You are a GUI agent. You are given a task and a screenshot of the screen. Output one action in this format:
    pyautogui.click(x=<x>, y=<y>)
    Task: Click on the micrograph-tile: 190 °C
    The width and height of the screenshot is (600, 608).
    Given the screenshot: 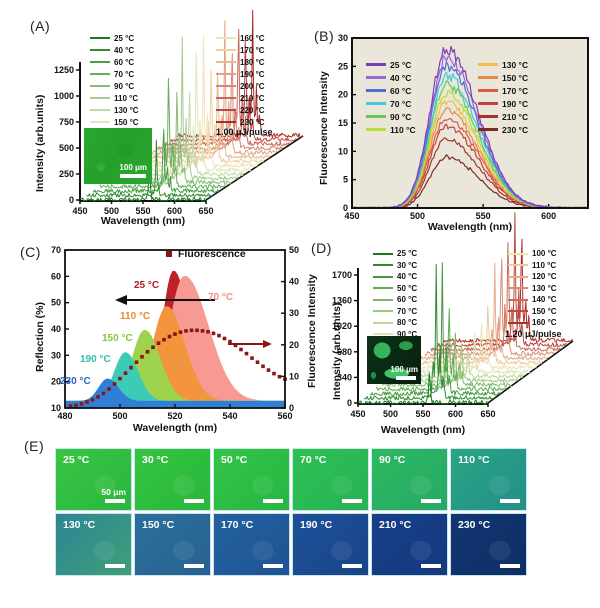 What is the action you would take?
    pyautogui.click(x=330, y=544)
    